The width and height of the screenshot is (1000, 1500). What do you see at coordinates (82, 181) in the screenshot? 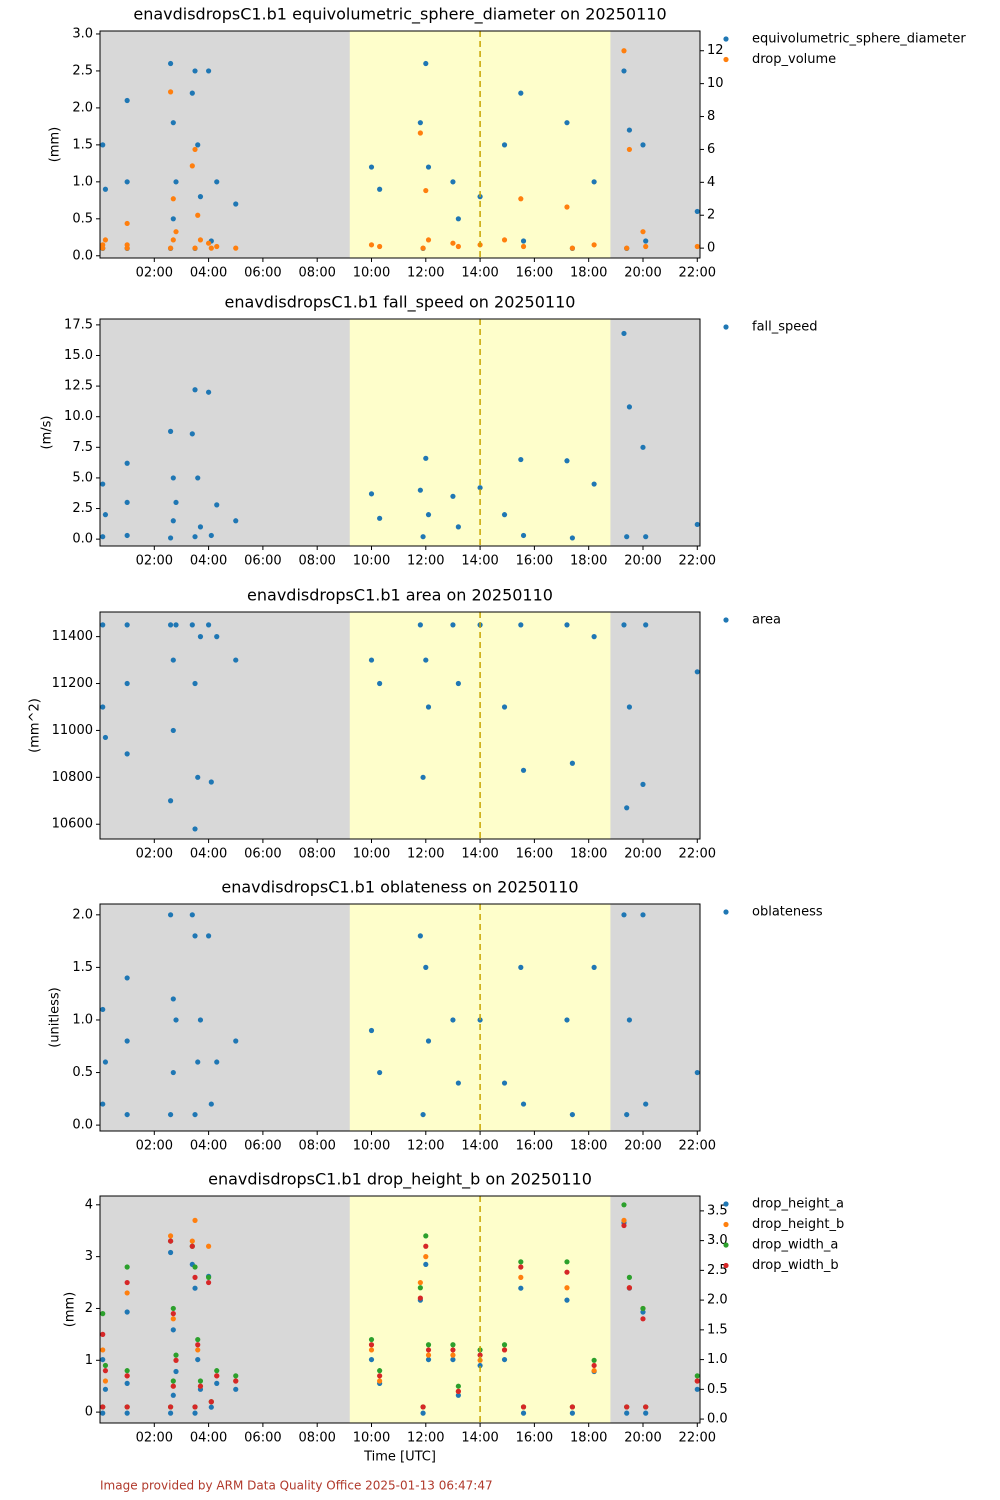
I see `y-tick-label: 1.0` at bounding box center [82, 181].